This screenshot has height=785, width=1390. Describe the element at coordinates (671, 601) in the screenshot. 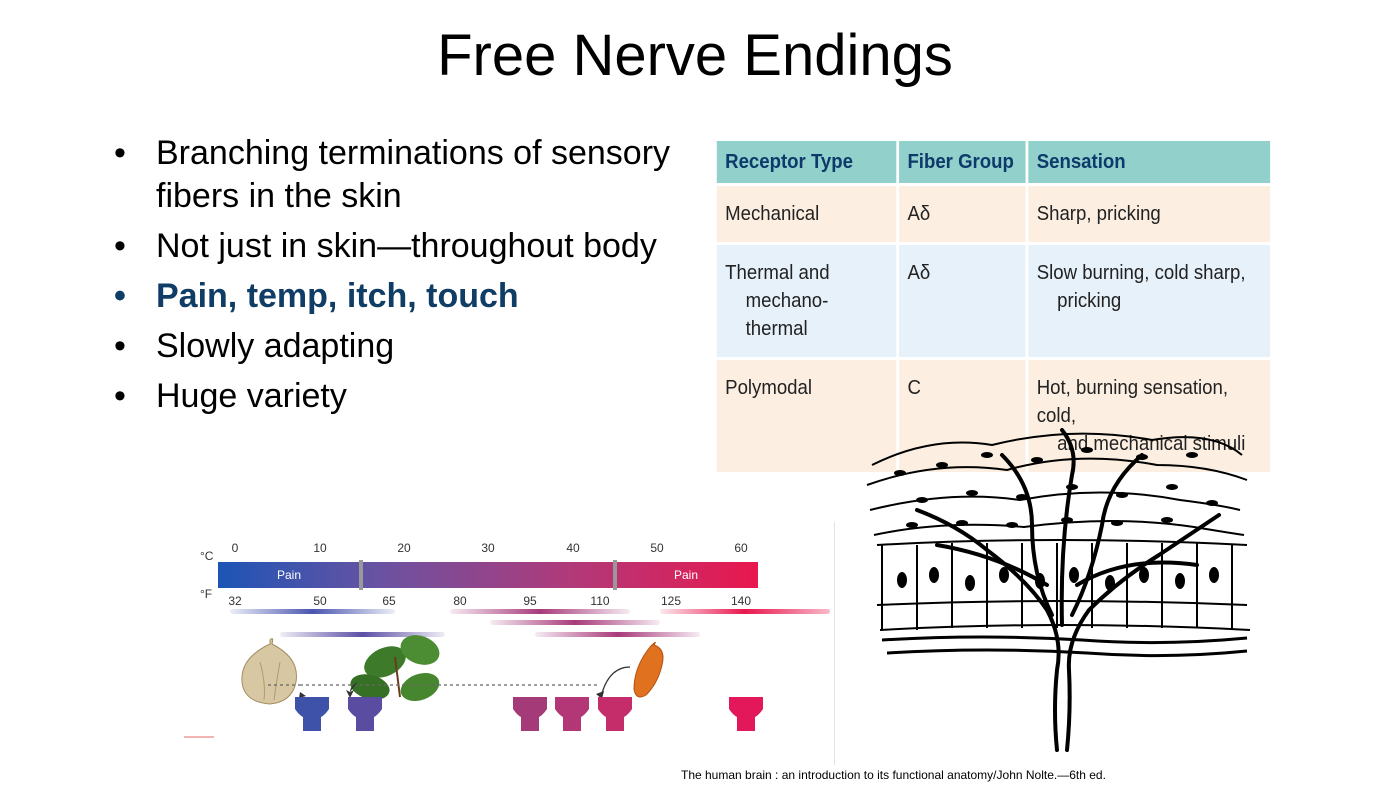

I see `fahrenheit-tick: 125` at that location.